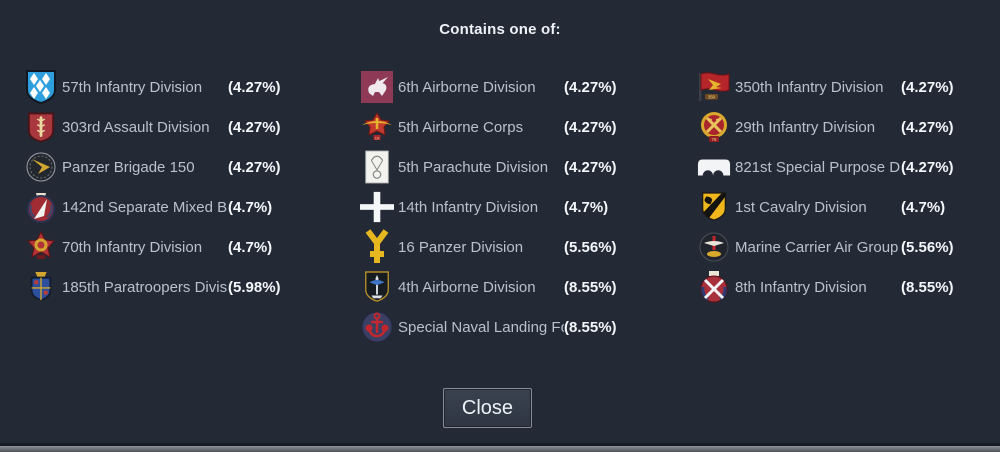  What do you see at coordinates (473, 167) in the screenshot?
I see `division-name: 5th Parachute Division` at bounding box center [473, 167].